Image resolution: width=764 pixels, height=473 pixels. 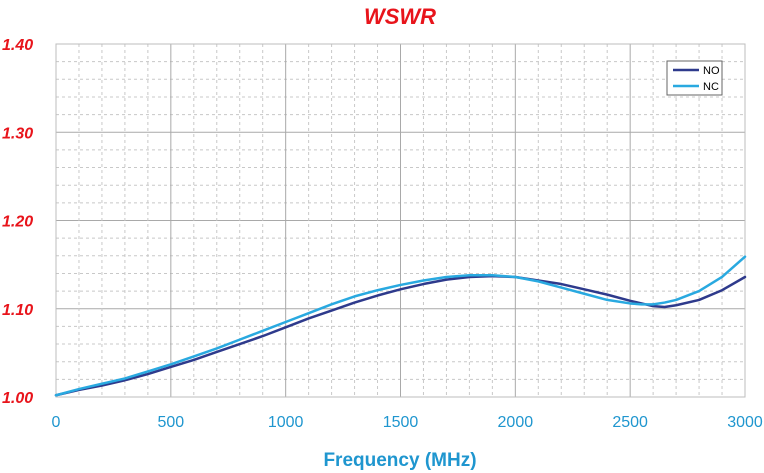 What do you see at coordinates (17, 133) in the screenshot?
I see `y-tick-label: 1.30` at bounding box center [17, 133].